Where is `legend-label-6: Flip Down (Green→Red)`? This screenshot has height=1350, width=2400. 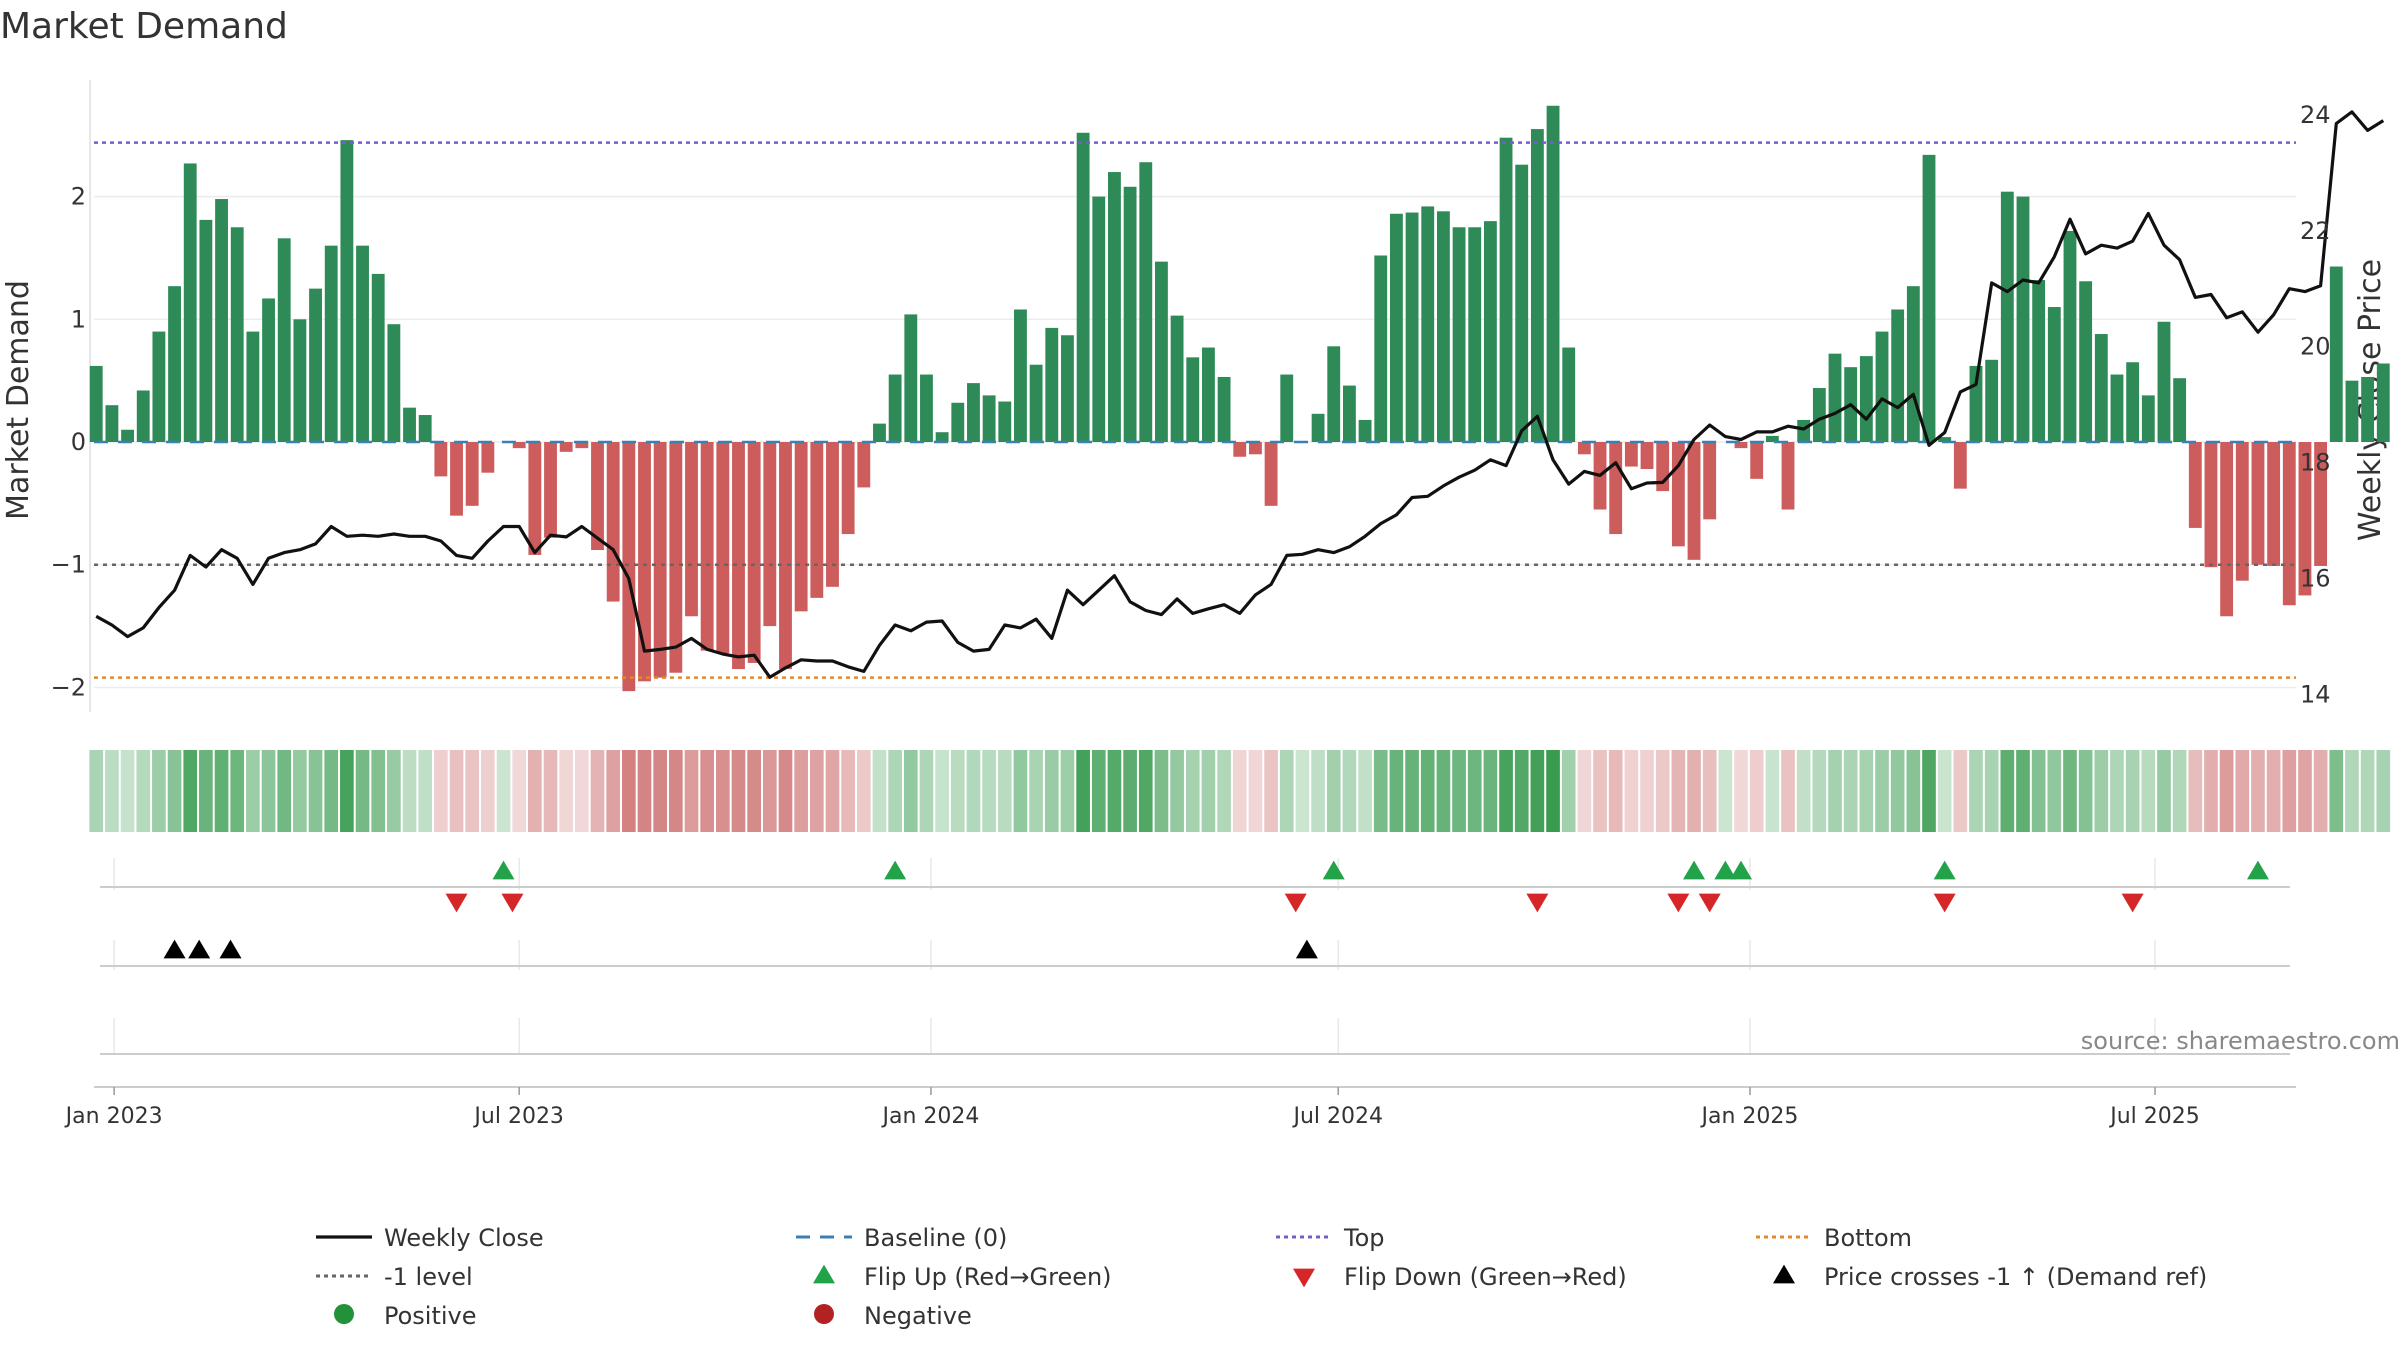 legend-label-6: Flip Down (Green→Red) is located at coordinates (1485, 1277).